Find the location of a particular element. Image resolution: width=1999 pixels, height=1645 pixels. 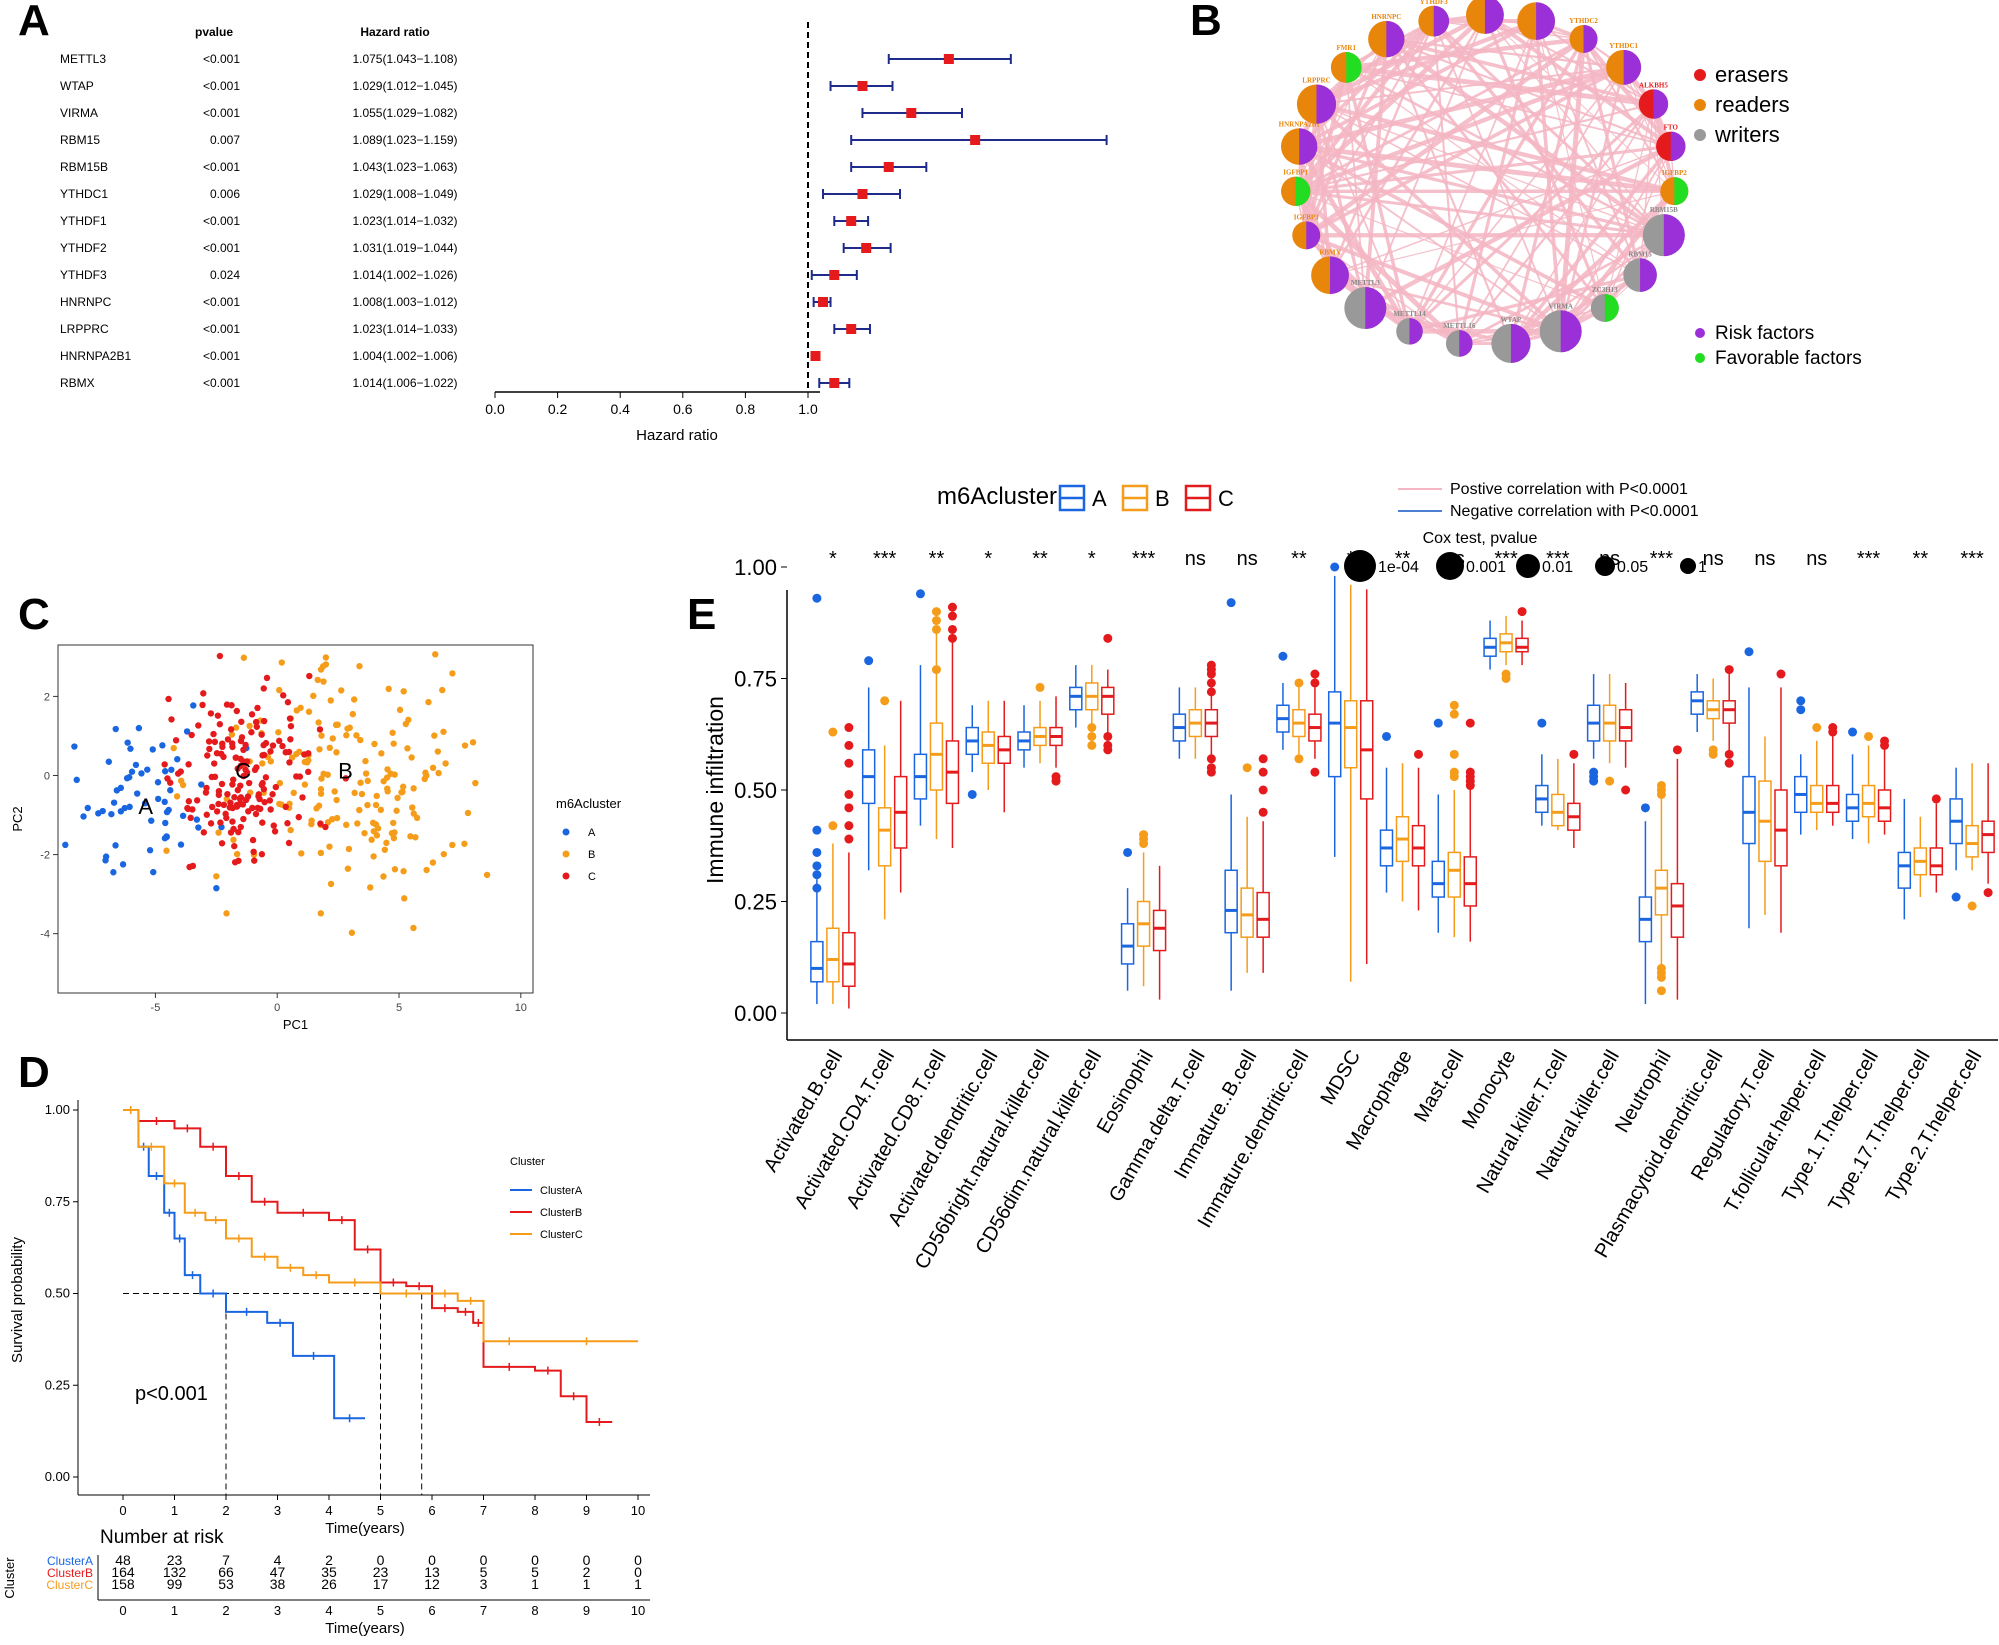

legend-factor-dot is located at coordinates (1700, 358).